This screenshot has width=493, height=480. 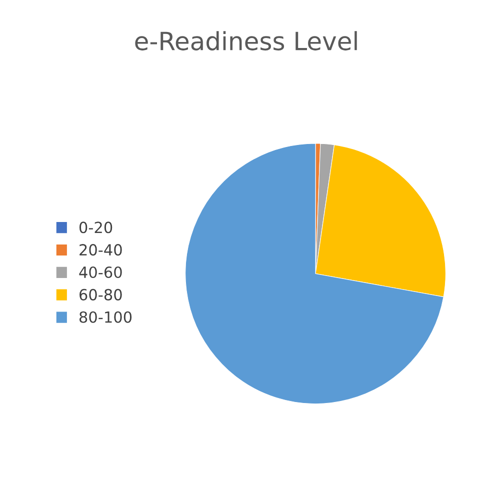 I want to click on chart-title: e-Readiness Level, so click(x=246, y=40).